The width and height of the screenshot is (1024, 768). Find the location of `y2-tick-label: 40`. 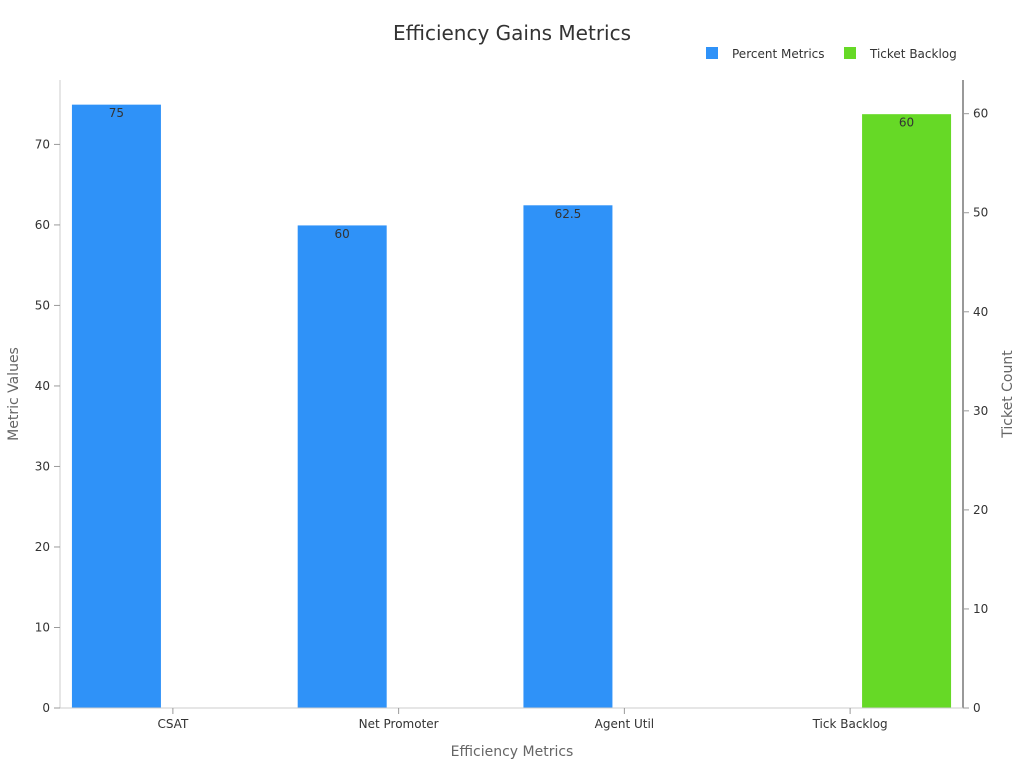

y2-tick-label: 40 is located at coordinates (980, 312).